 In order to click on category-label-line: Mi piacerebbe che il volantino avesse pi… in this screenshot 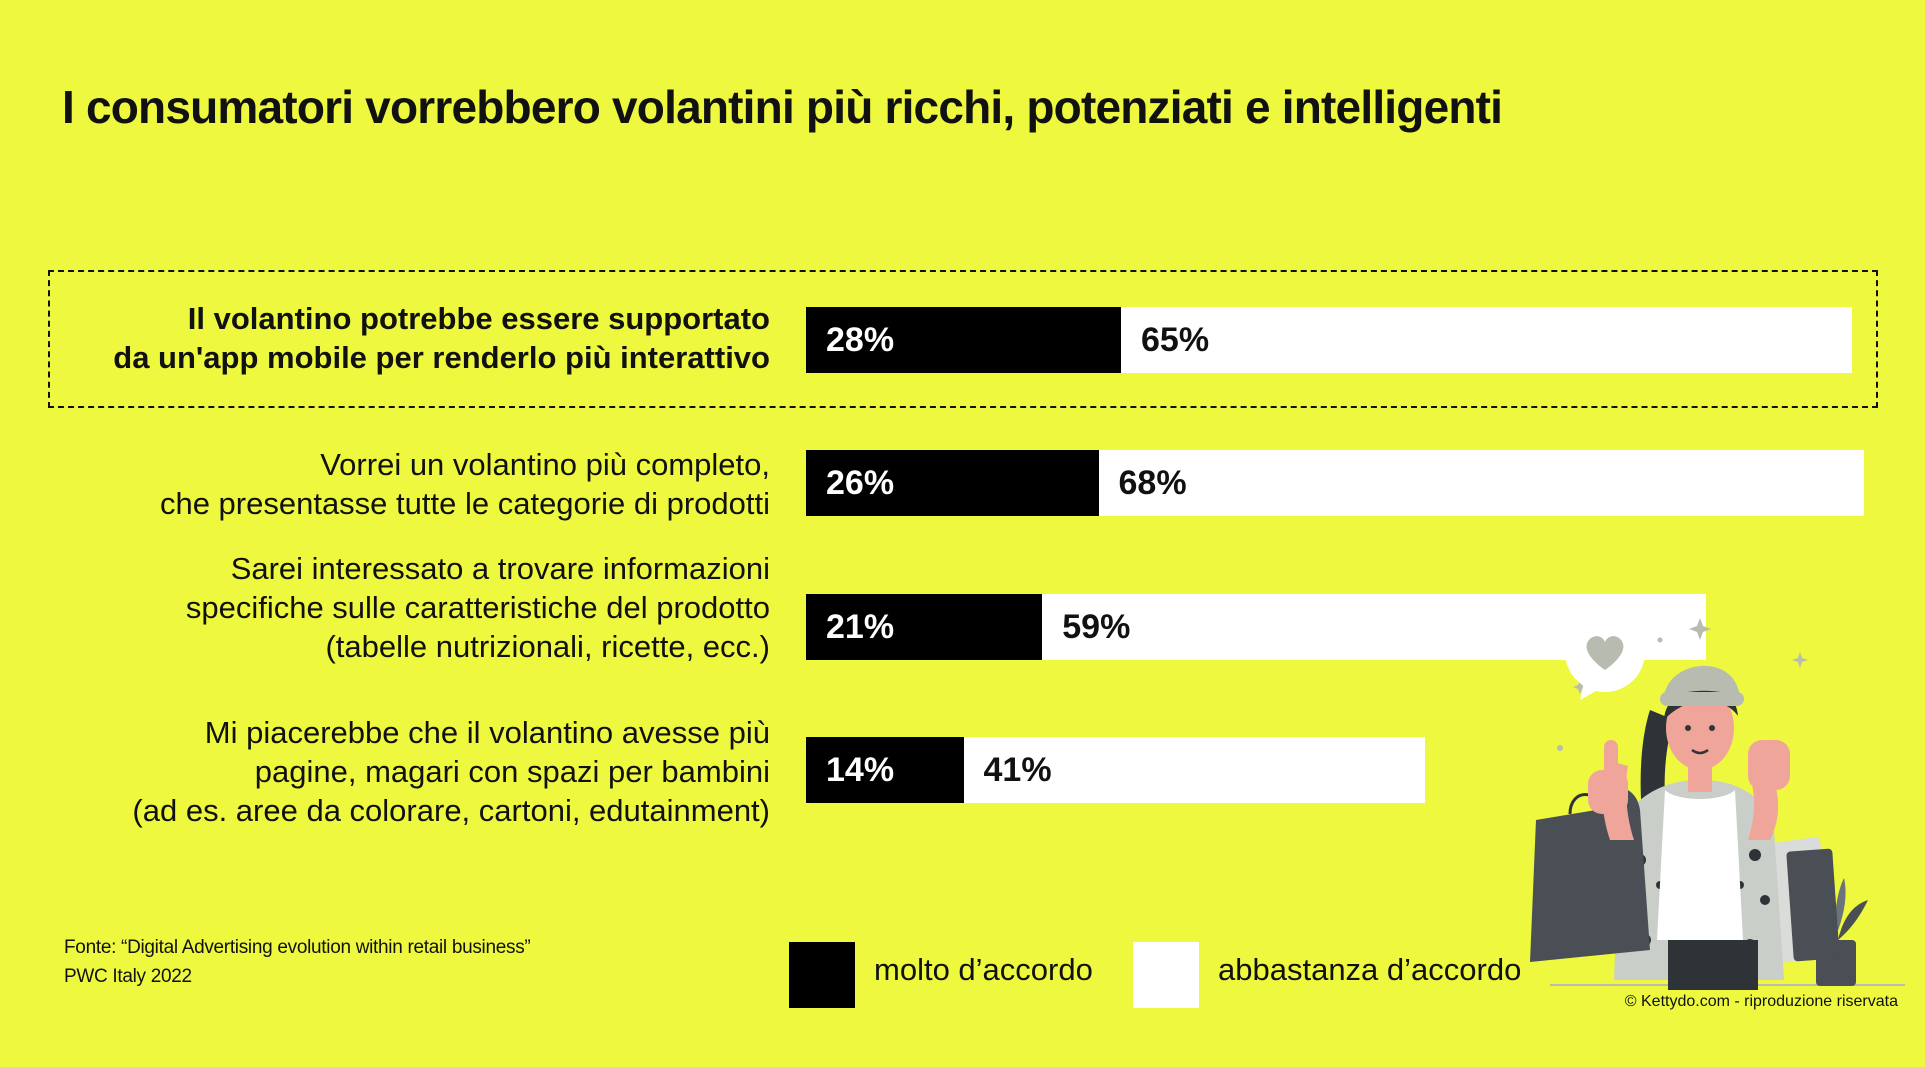, I will do `click(487, 732)`.